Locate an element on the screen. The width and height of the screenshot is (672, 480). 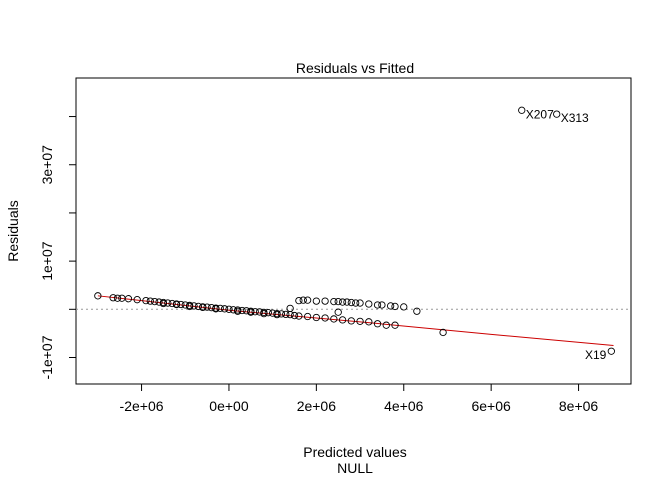
chart-subtitle: NULL is located at coordinates (355, 468).